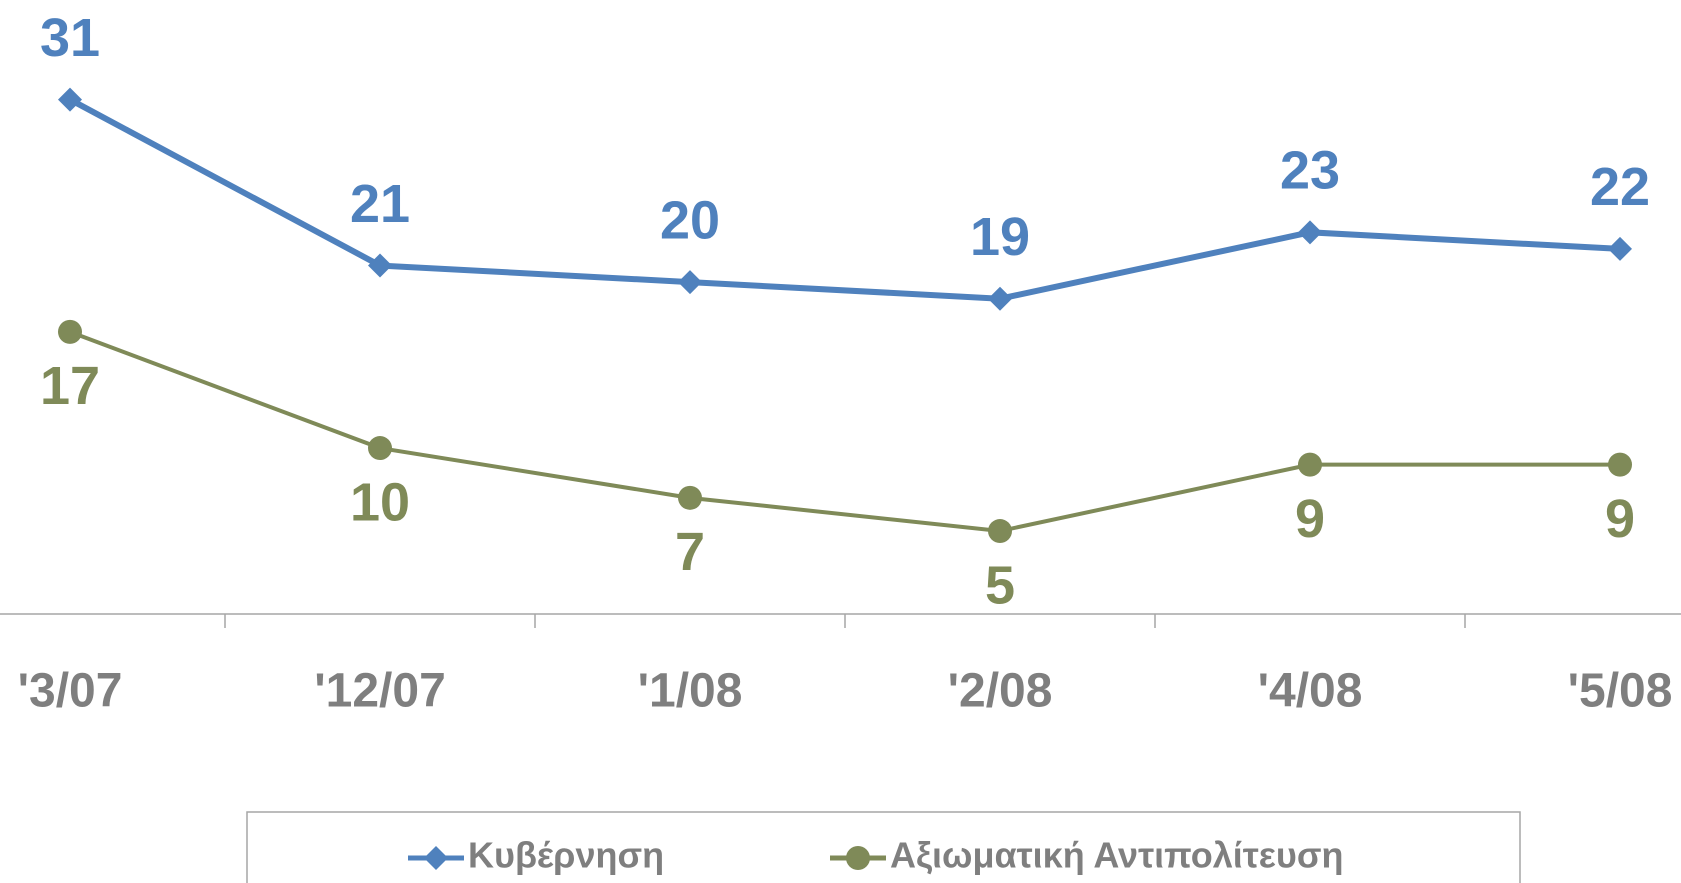 Image resolution: width=1681 pixels, height=883 pixels. I want to click on x-tick-label: '2/08, so click(1000, 691).